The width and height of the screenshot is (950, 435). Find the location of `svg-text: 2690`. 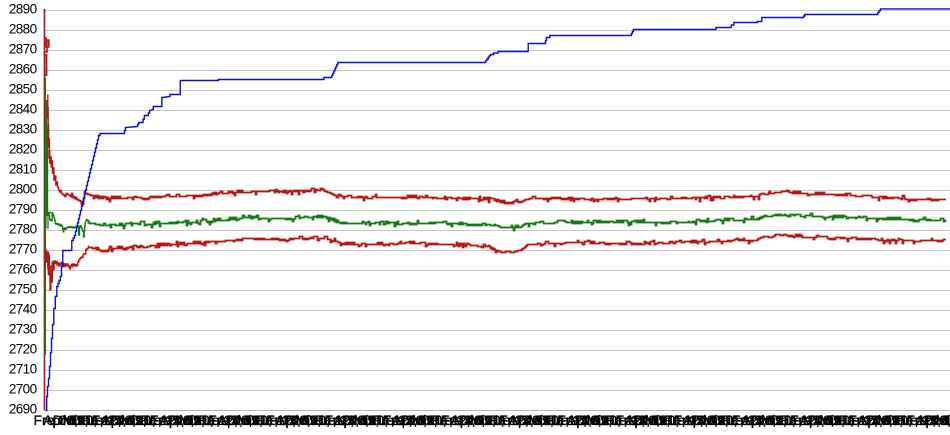

svg-text: 2690 is located at coordinates (23, 409).